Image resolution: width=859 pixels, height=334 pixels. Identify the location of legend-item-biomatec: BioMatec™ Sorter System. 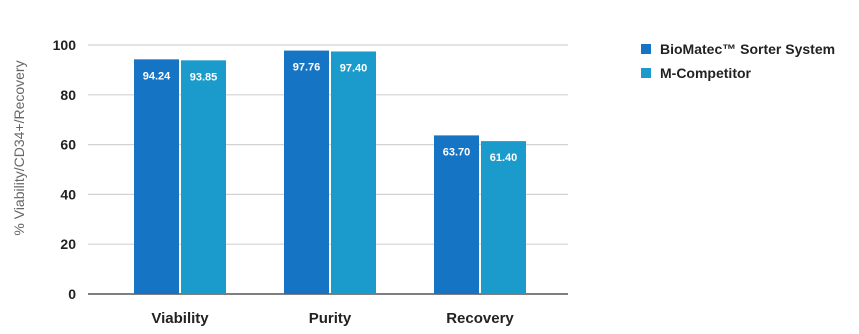
(738, 49).